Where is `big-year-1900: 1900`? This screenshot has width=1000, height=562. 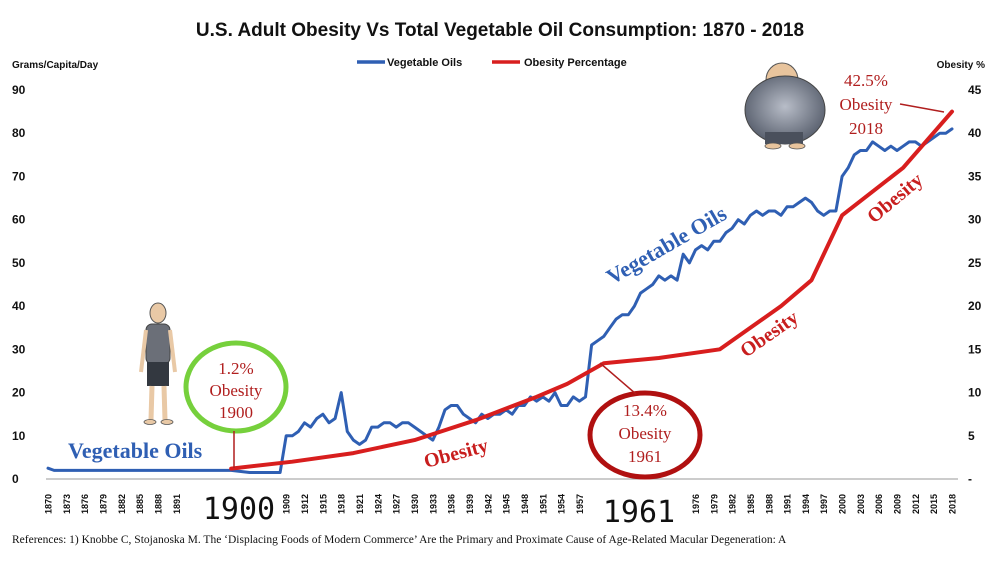 big-year-1900: 1900 is located at coordinates (239, 509).